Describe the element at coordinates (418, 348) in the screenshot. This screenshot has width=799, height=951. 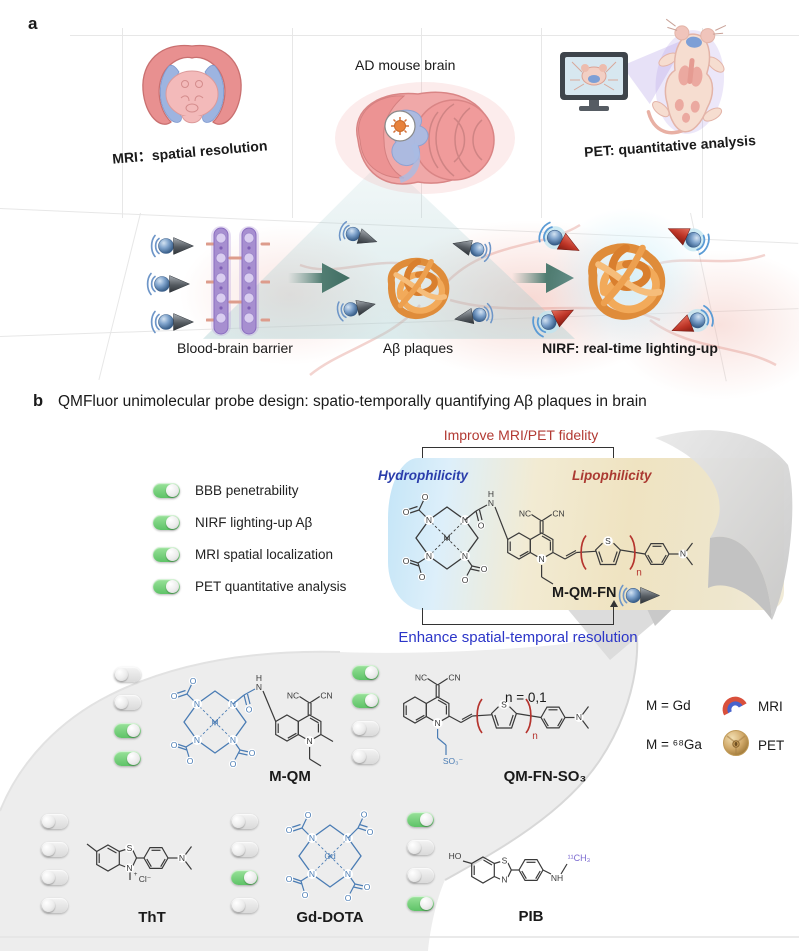
I see `ab-caption: Aβ plaques` at that location.